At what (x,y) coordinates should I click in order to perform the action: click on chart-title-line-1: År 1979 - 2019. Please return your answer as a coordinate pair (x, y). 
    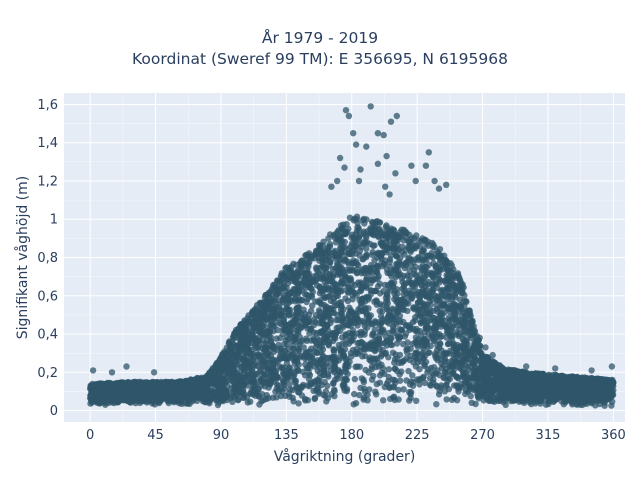
    Looking at the image, I should click on (320, 38).